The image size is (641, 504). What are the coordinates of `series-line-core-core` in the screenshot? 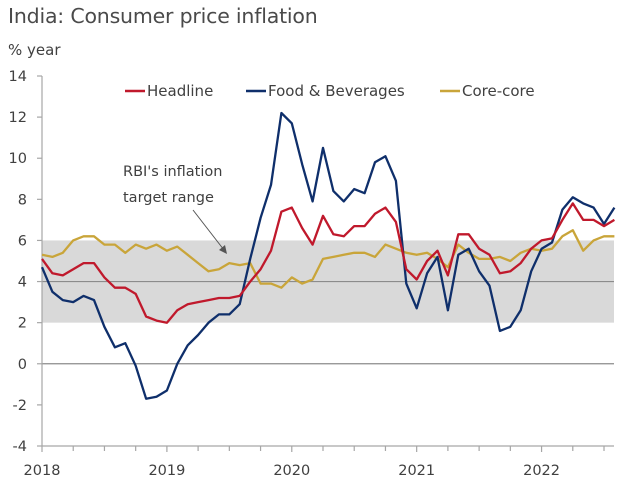 It's located at (328, 259).